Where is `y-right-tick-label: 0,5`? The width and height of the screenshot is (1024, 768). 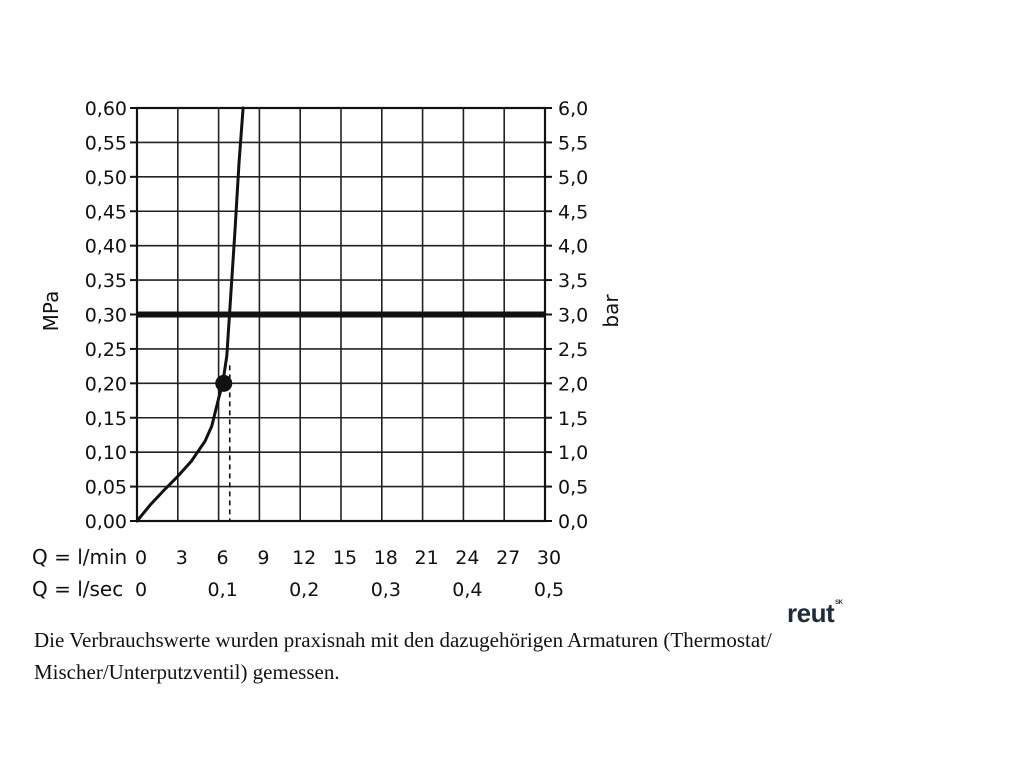 y-right-tick-label: 0,5 is located at coordinates (573, 488).